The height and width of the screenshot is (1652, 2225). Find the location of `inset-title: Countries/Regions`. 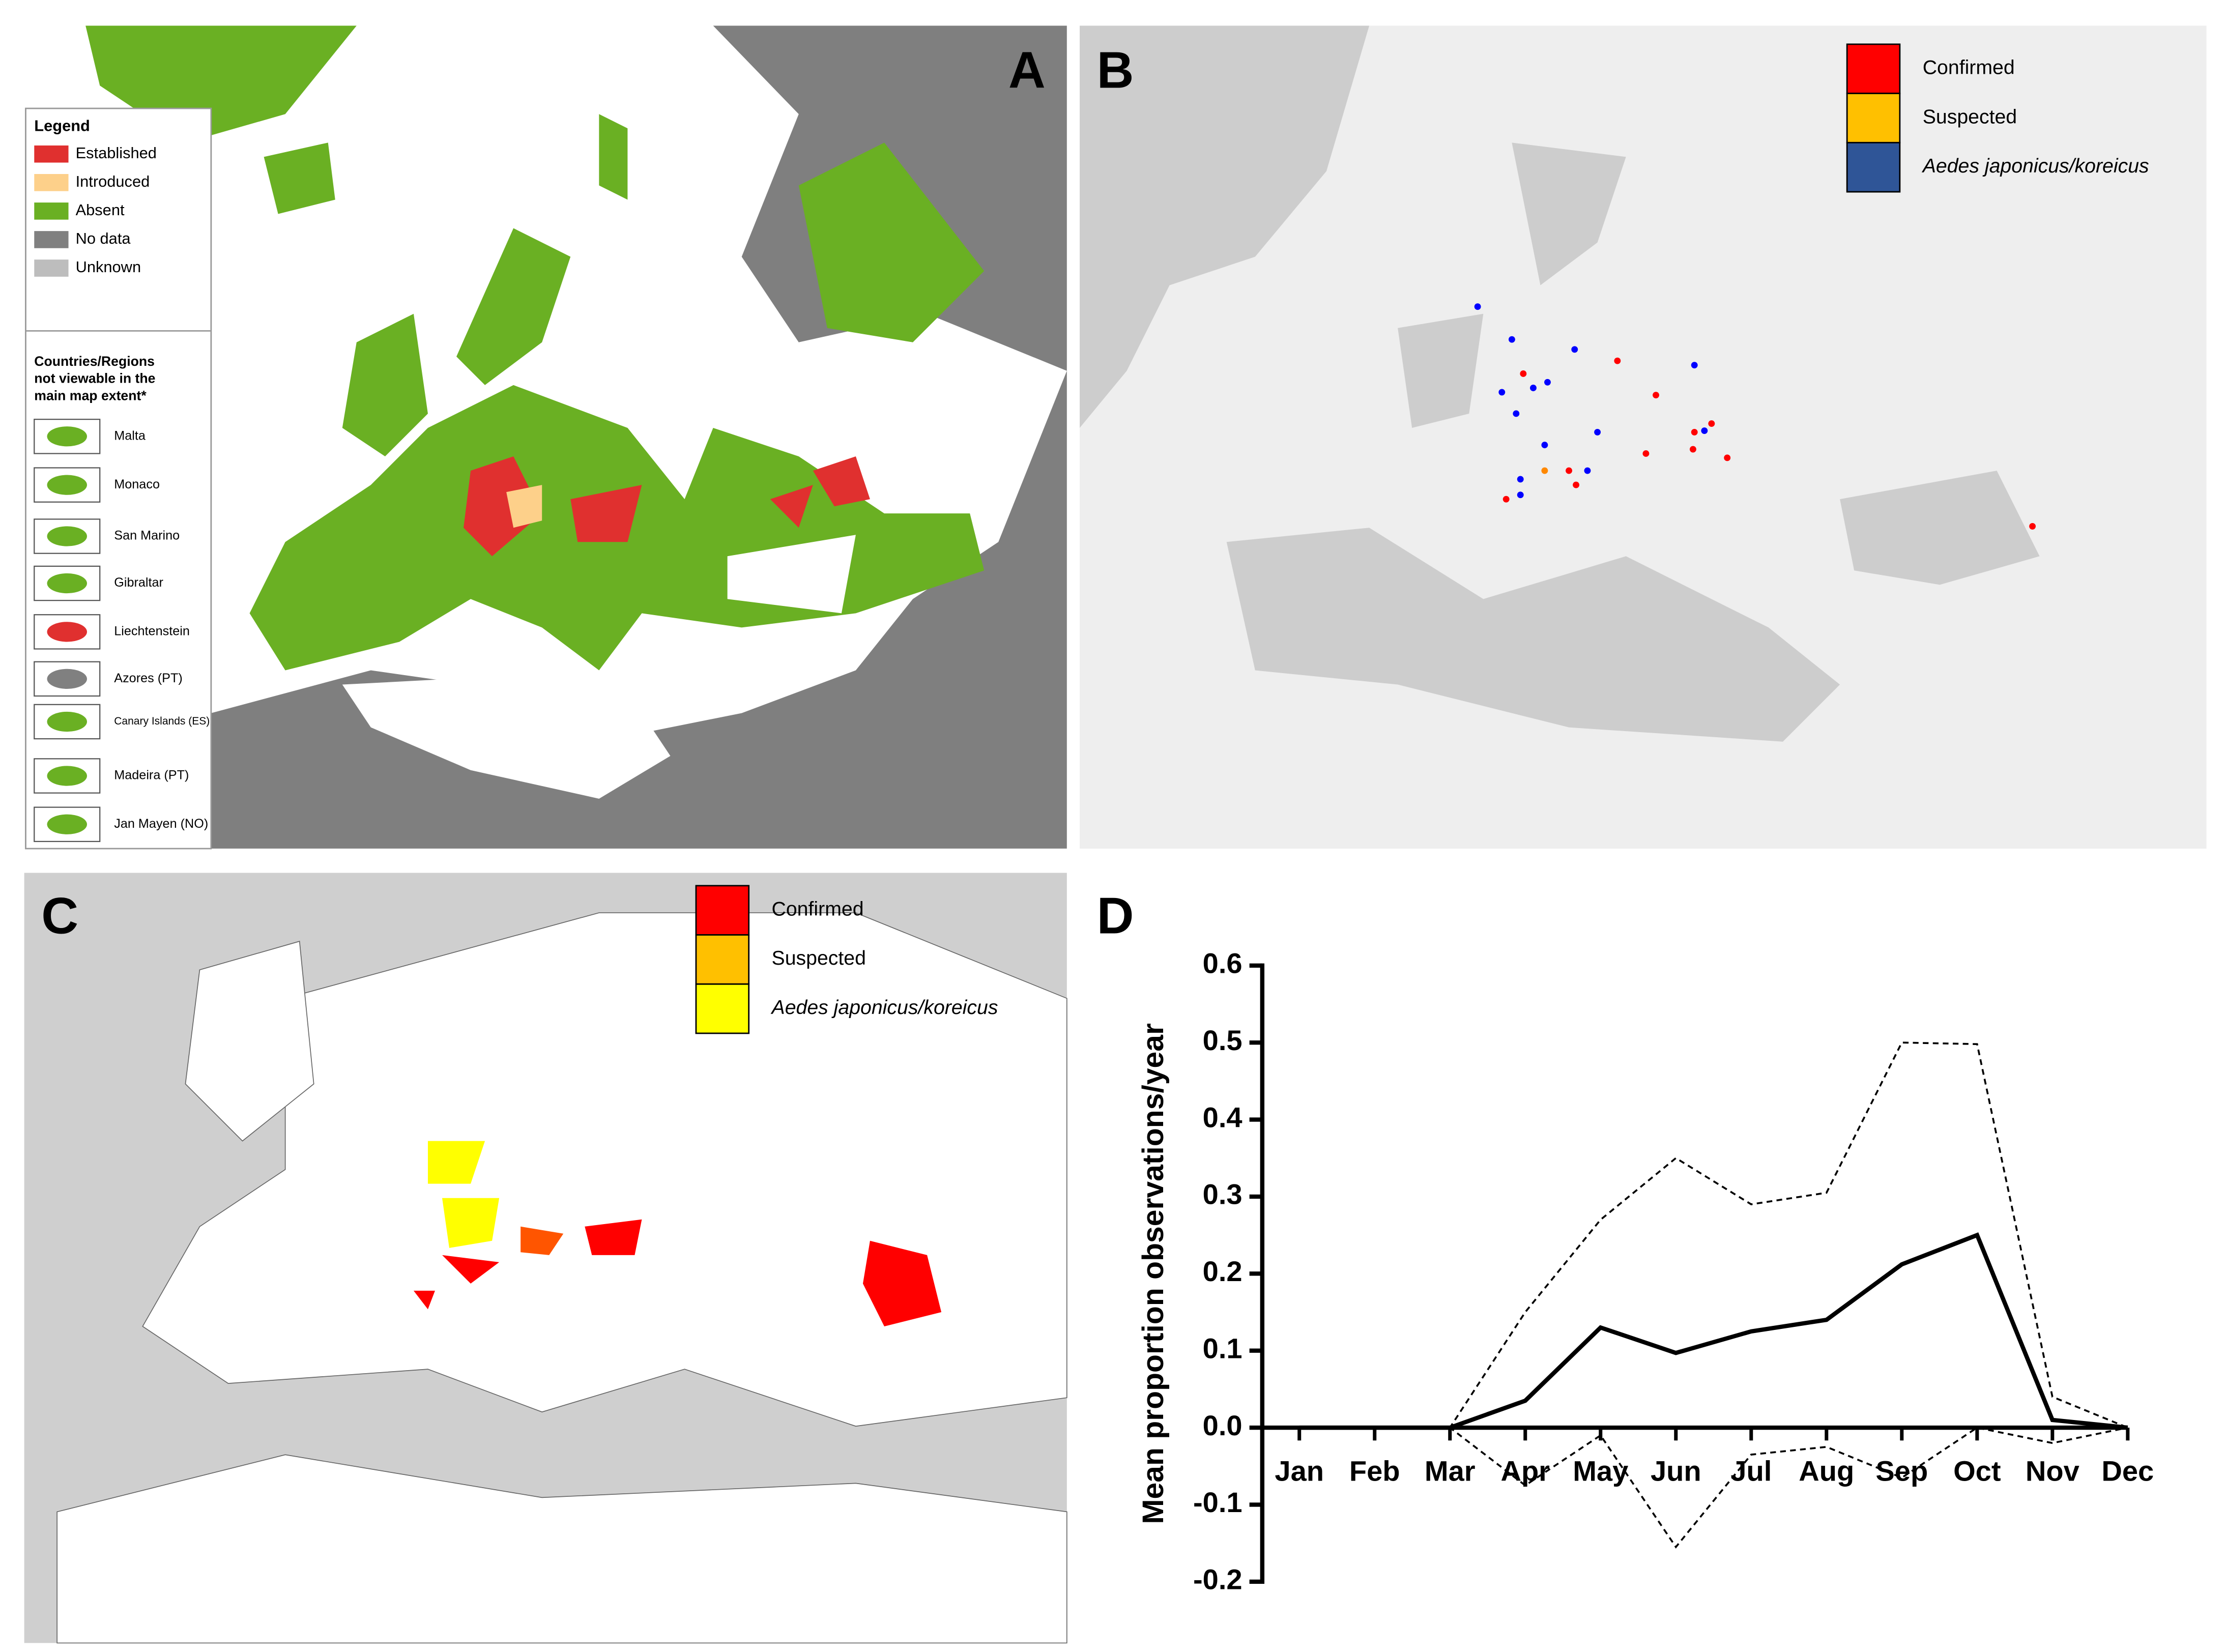

inset-title: Countries/Regions is located at coordinates (94, 361).